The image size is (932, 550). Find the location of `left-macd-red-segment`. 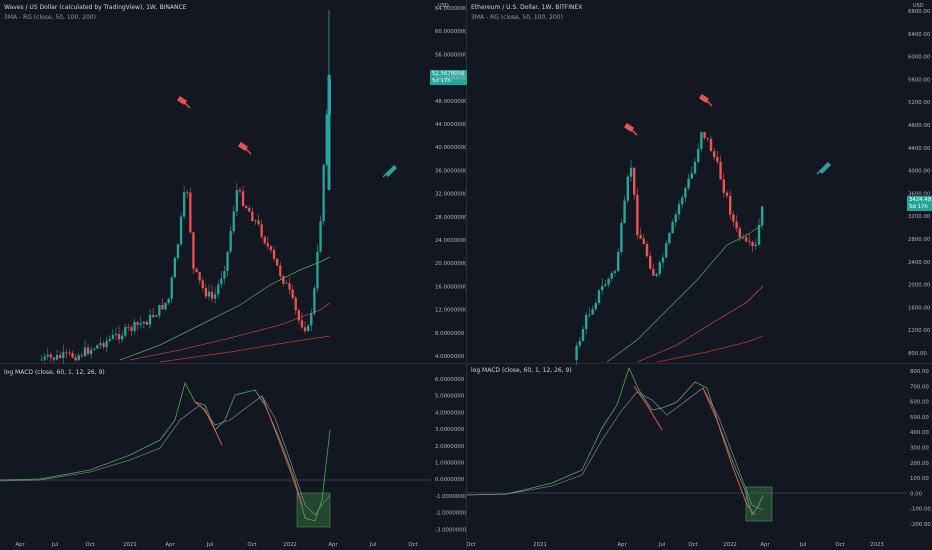

left-macd-red-segment is located at coordinates (208, 423).